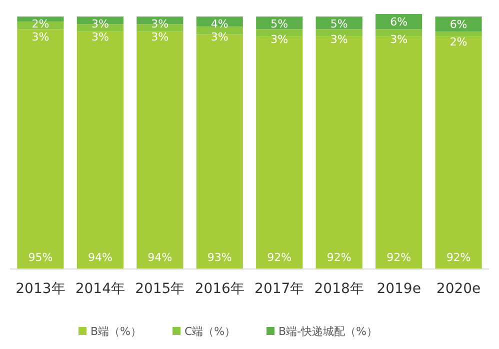  Describe the element at coordinates (40, 257) in the screenshot. I see `data-label: 95%` at that location.